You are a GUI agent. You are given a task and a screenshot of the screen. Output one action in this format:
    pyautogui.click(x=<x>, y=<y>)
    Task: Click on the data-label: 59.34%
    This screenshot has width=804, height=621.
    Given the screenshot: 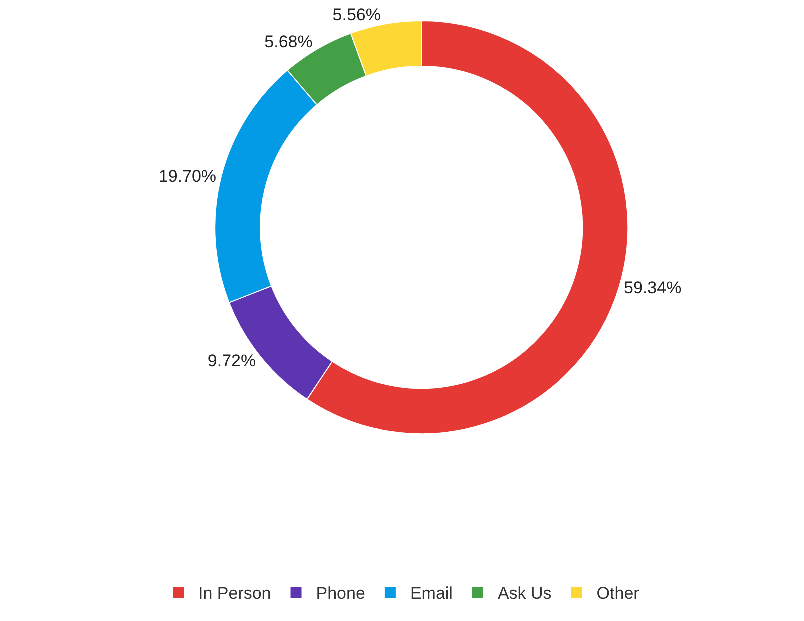 What is the action you would take?
    pyautogui.click(x=653, y=288)
    